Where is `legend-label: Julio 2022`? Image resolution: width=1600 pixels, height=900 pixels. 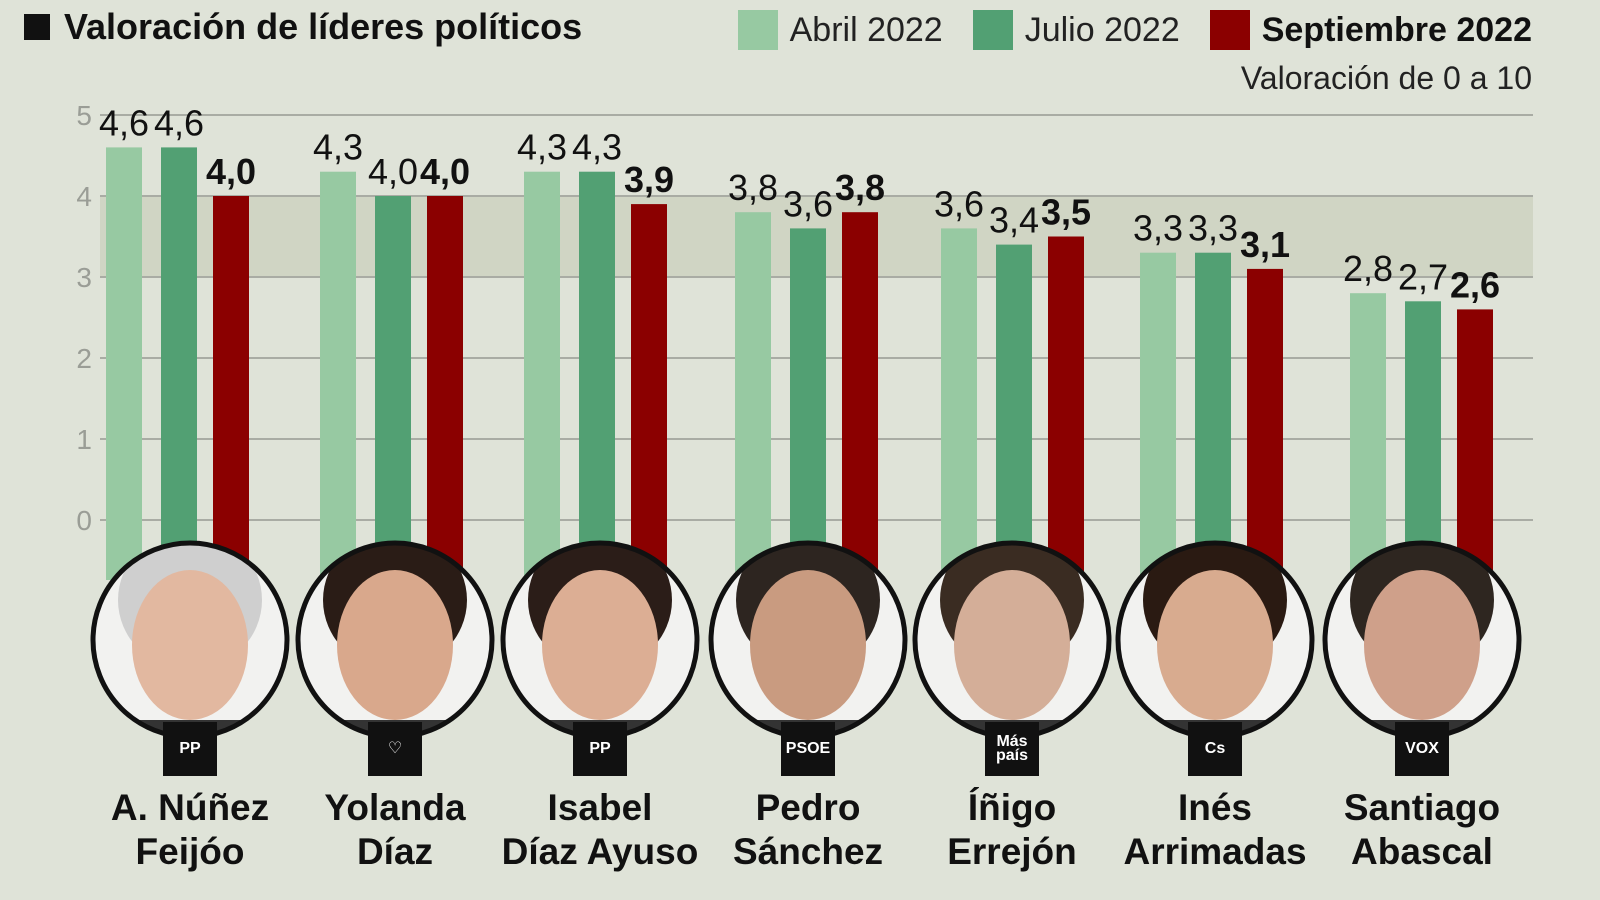 legend-label: Julio 2022 is located at coordinates (1102, 29).